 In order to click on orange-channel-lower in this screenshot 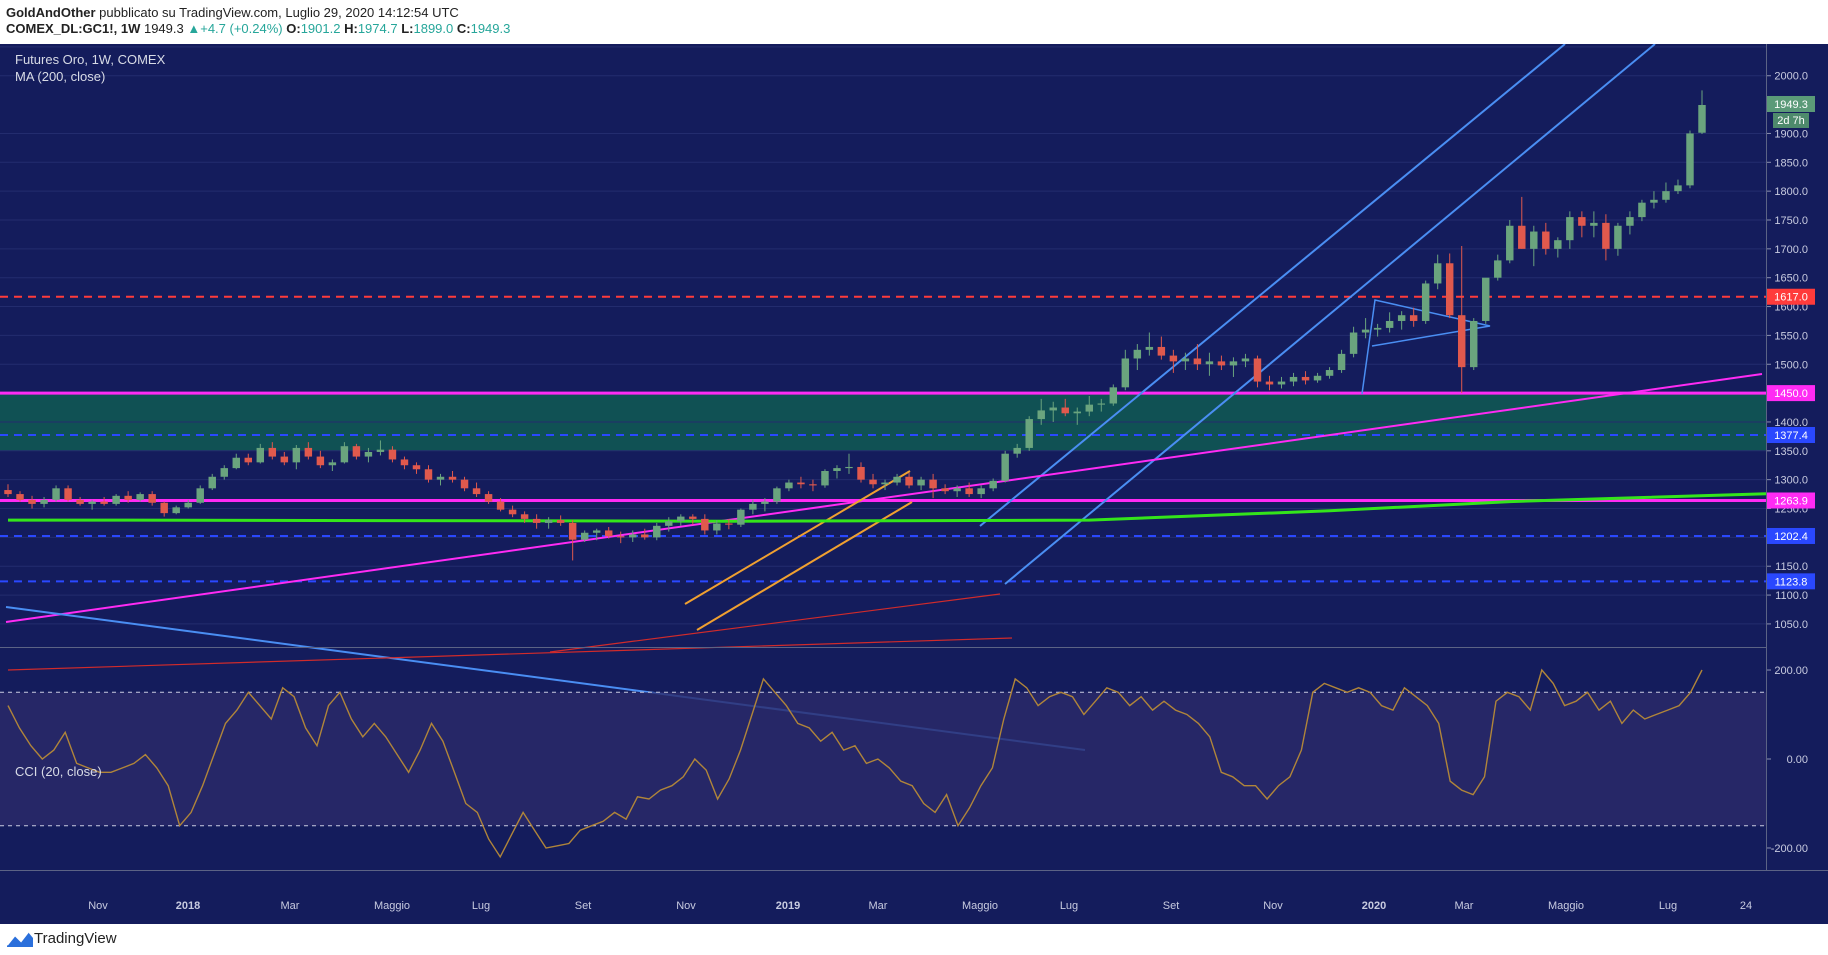, I will do `click(804, 566)`.